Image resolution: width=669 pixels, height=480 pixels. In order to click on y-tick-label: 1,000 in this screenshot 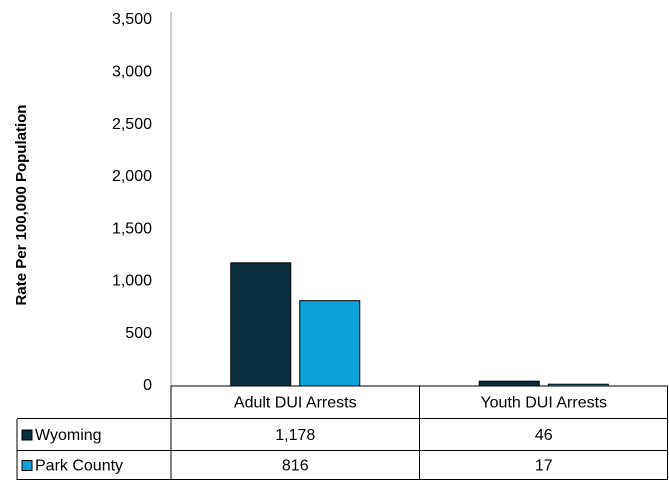, I will do `click(132, 281)`.